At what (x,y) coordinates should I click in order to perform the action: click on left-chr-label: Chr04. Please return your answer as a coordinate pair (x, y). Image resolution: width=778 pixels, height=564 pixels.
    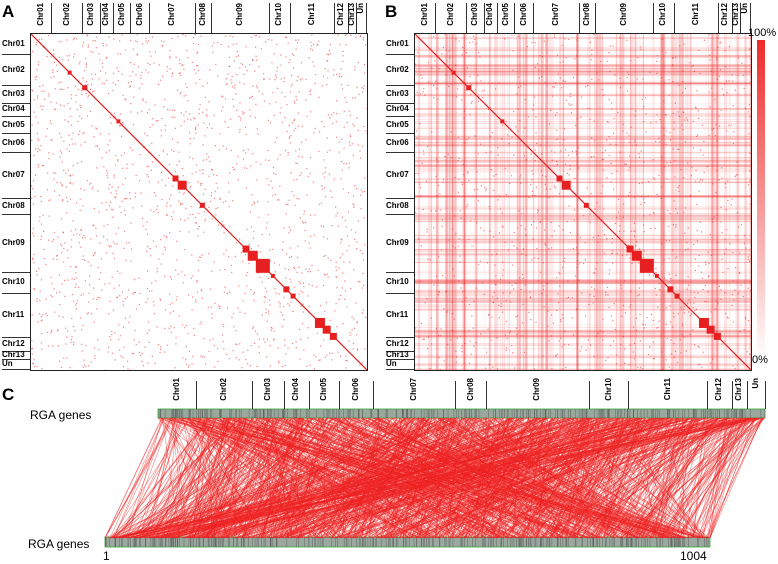
    Looking at the image, I should click on (13, 109).